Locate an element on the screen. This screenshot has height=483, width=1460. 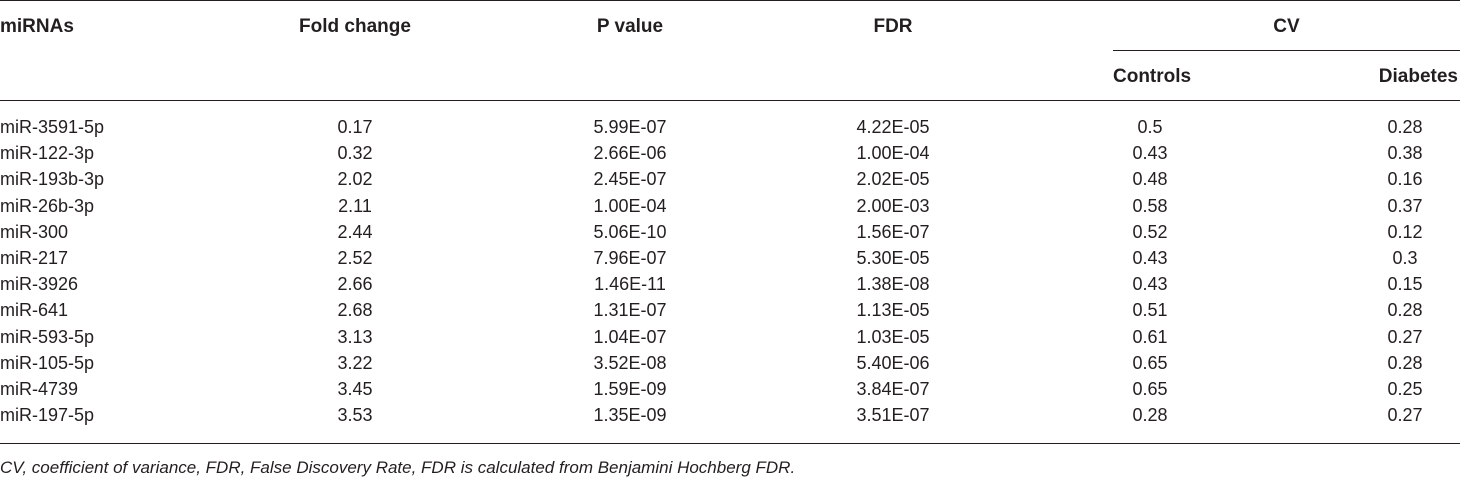
header-mirnas: miRNAs is located at coordinates (37, 26).